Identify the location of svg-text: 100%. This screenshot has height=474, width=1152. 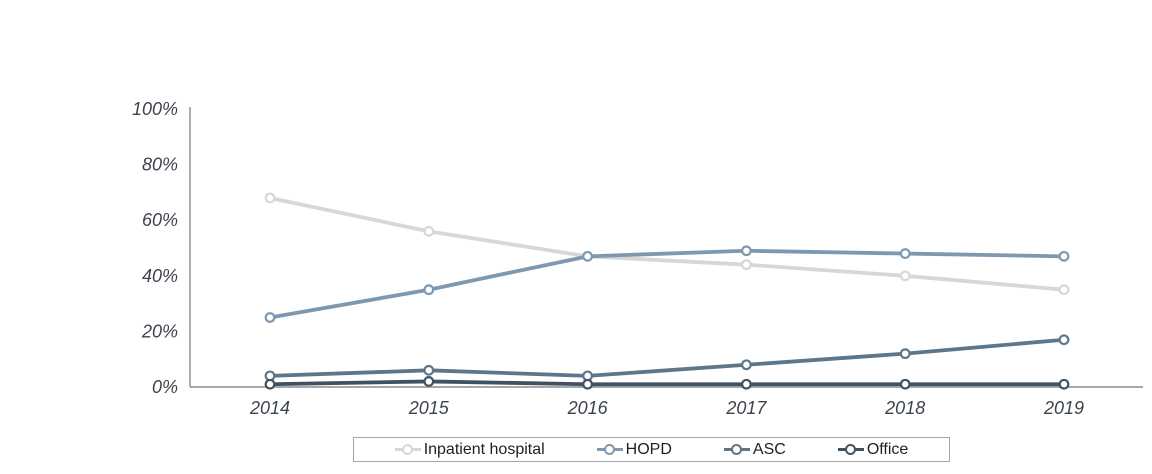
(155, 109).